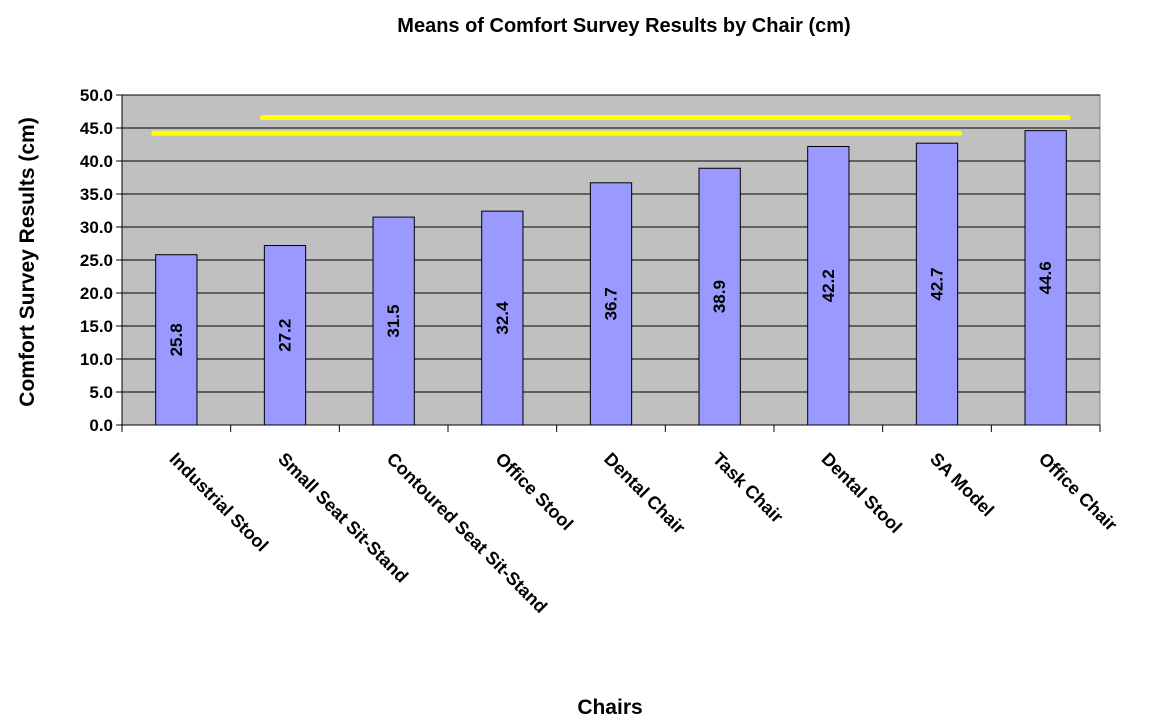 This screenshot has width=1151, height=723. What do you see at coordinates (862, 493) in the screenshot?
I see `x-category-label: Dental Stool` at bounding box center [862, 493].